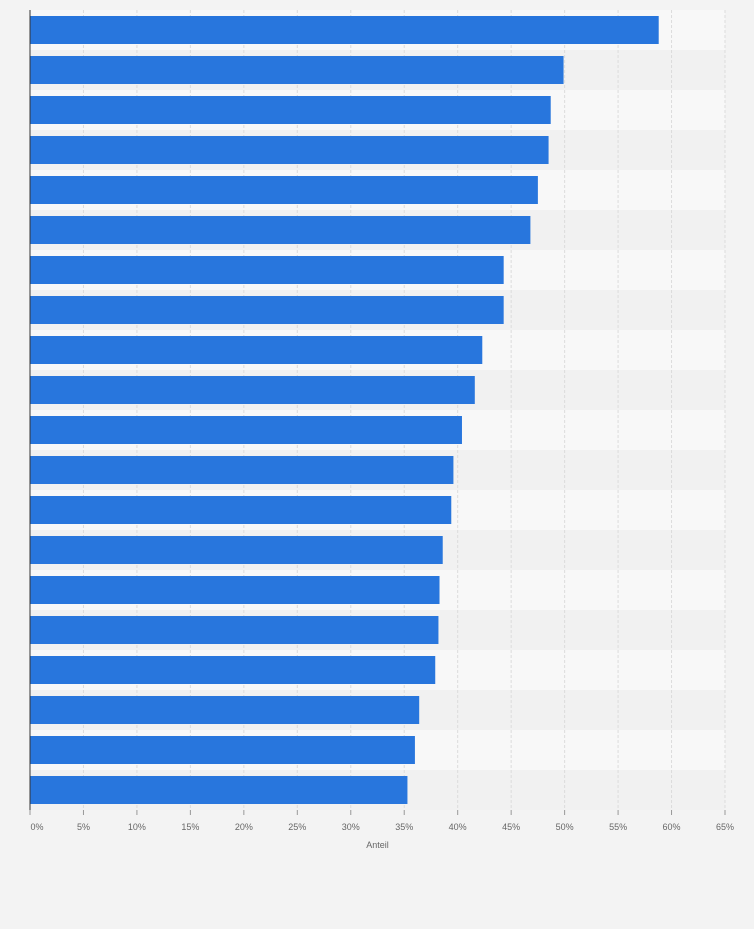 This screenshot has height=929, width=754. What do you see at coordinates (618, 827) in the screenshot?
I see `x-tick-label: 55%` at bounding box center [618, 827].